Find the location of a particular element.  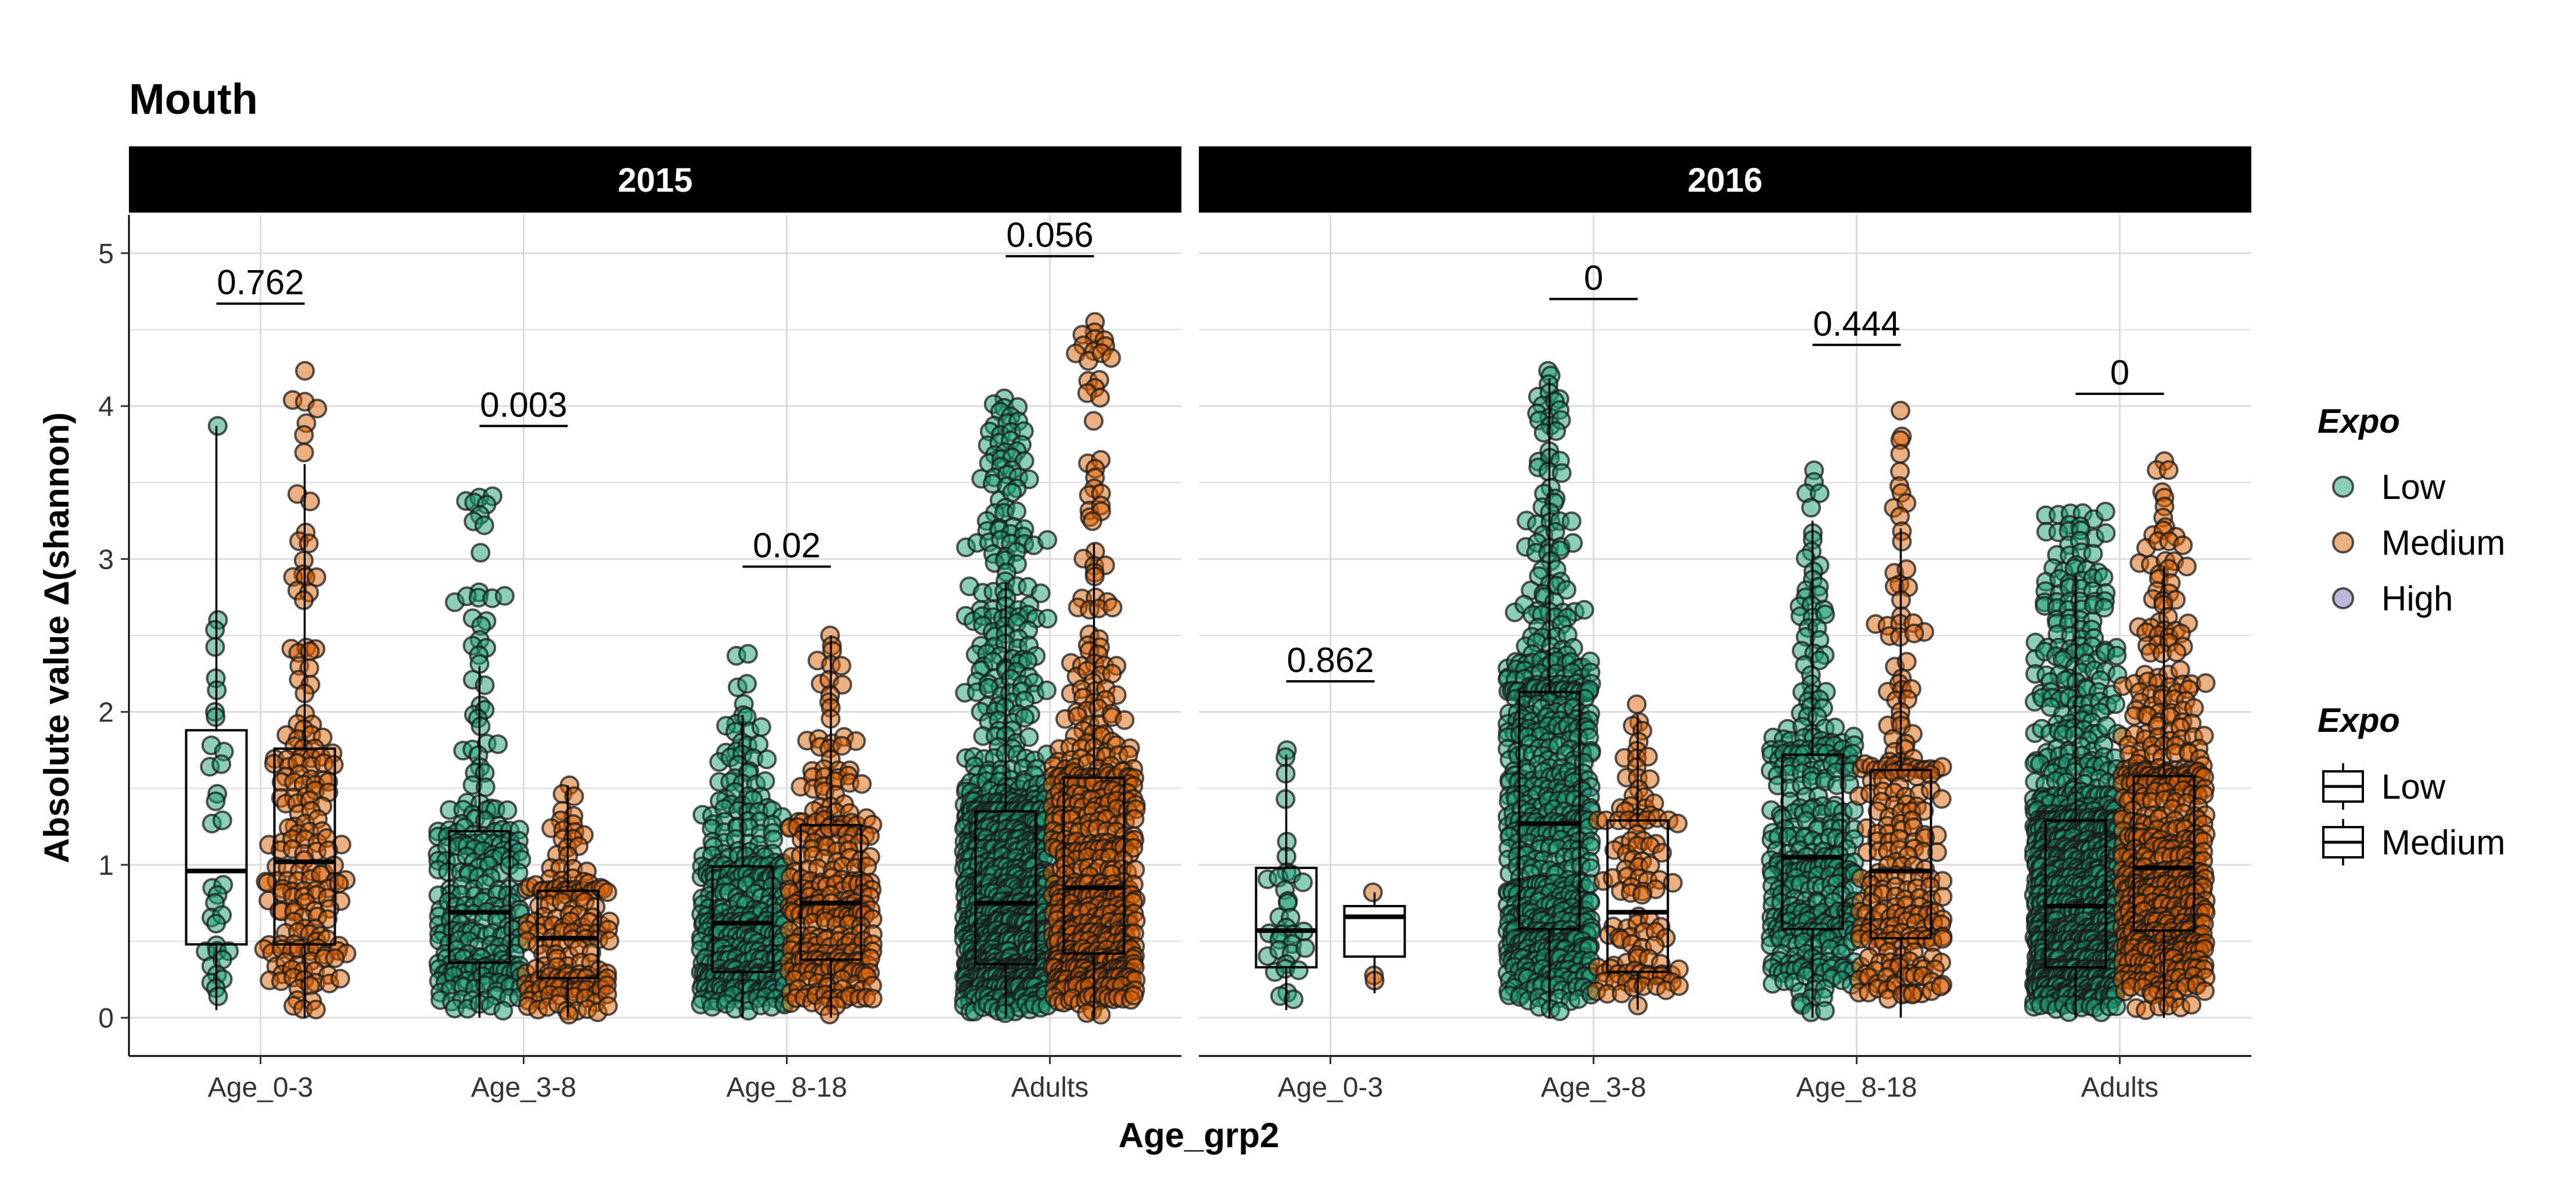

y-tick-label: 2 is located at coordinates (106, 713).